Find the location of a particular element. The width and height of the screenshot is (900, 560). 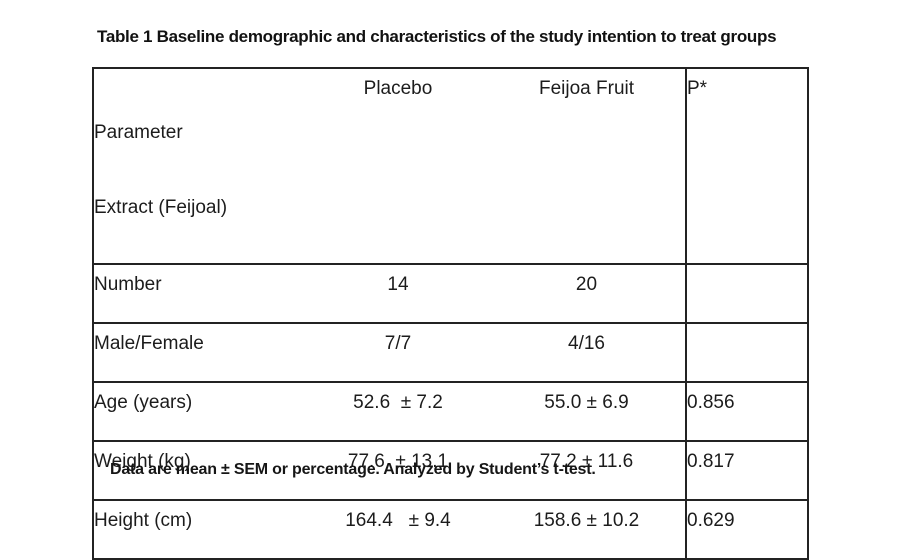

cell-placebo-value: 14 is located at coordinates (398, 293).